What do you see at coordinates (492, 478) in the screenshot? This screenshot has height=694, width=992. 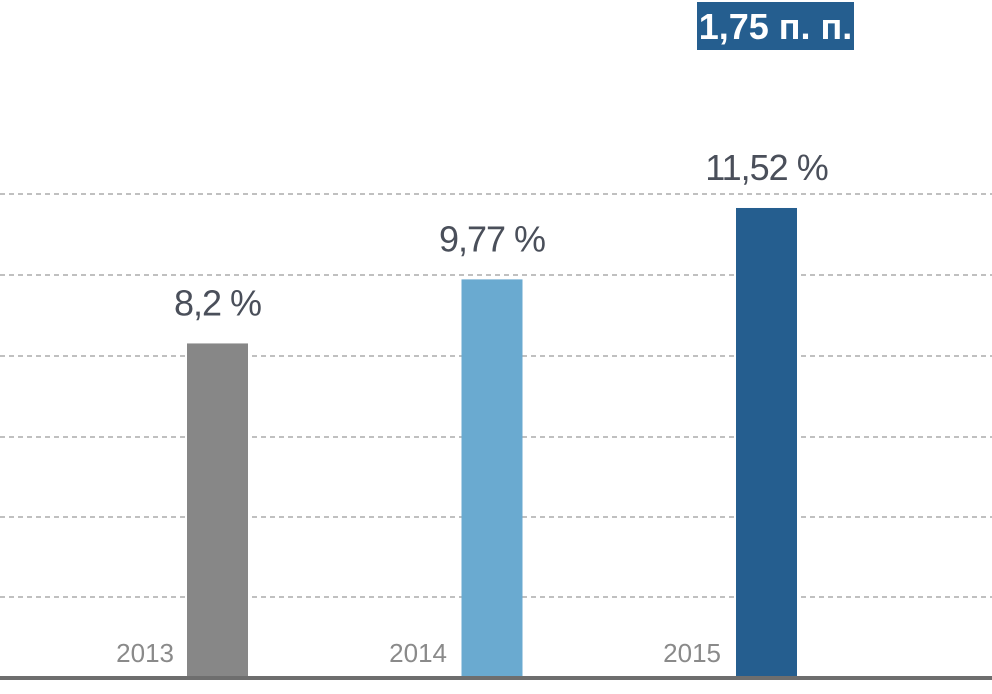 I see `bar-2014` at bounding box center [492, 478].